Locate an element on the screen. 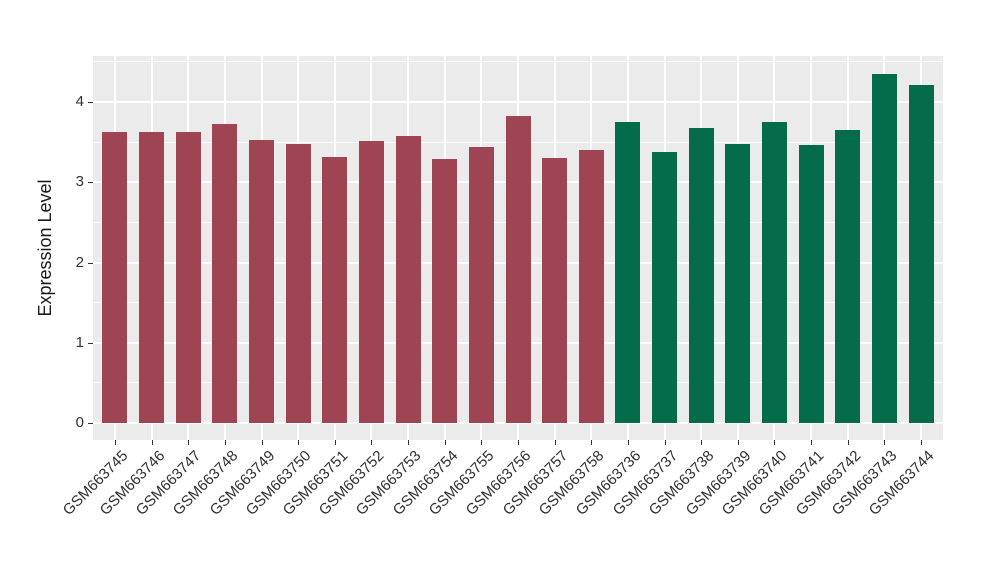 The width and height of the screenshot is (1000, 580). bar-GSM663754 is located at coordinates (445, 290).